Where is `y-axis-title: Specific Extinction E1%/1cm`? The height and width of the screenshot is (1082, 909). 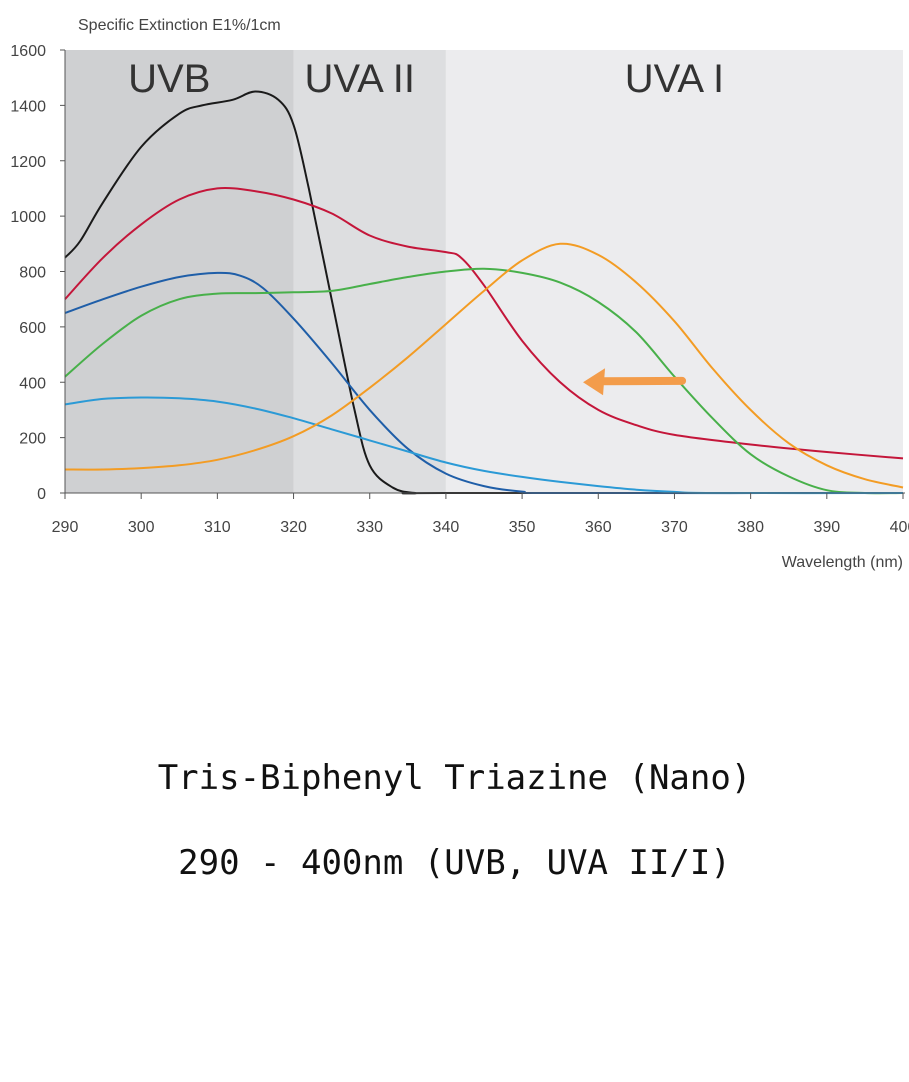
y-axis-title: Specific Extinction E1%/1cm is located at coordinates (179, 25).